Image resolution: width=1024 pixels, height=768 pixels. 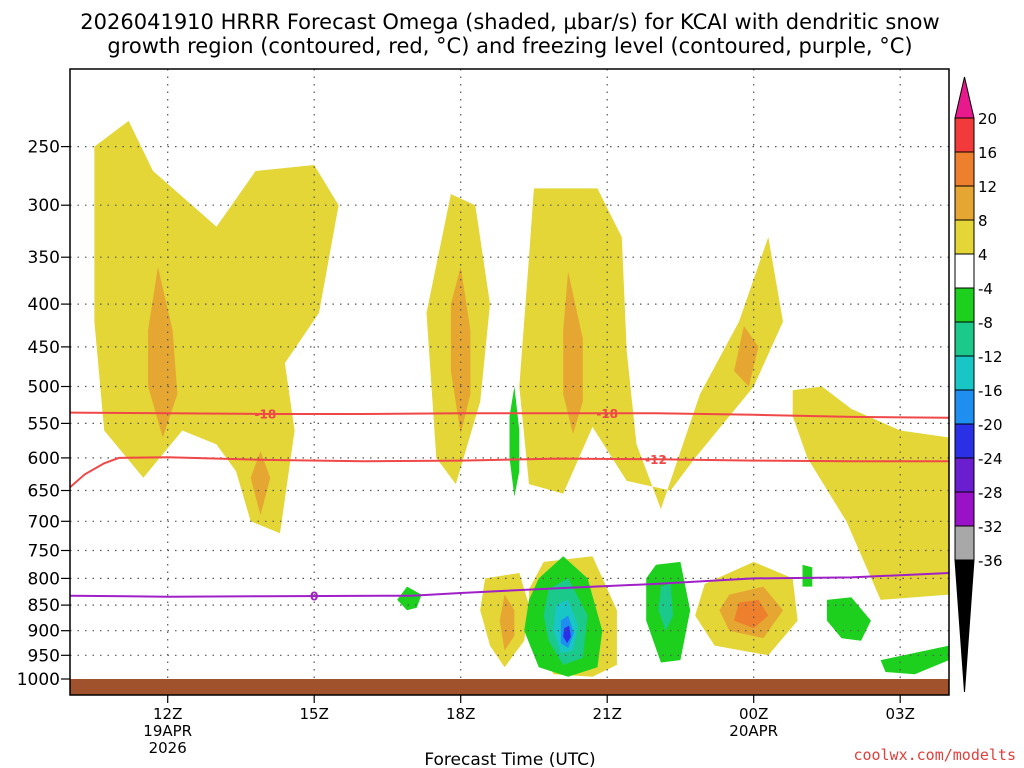 I want to click on x-tick-label-15Z: 15Z, so click(x=314, y=714).